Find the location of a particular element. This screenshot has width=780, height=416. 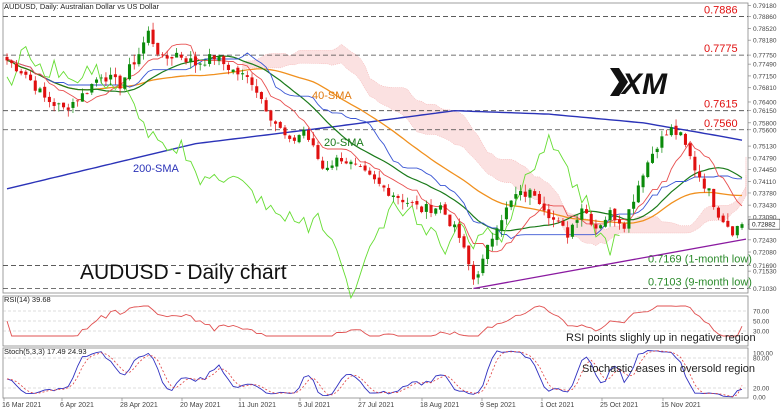

stoch-signal-line is located at coordinates (374, 374).